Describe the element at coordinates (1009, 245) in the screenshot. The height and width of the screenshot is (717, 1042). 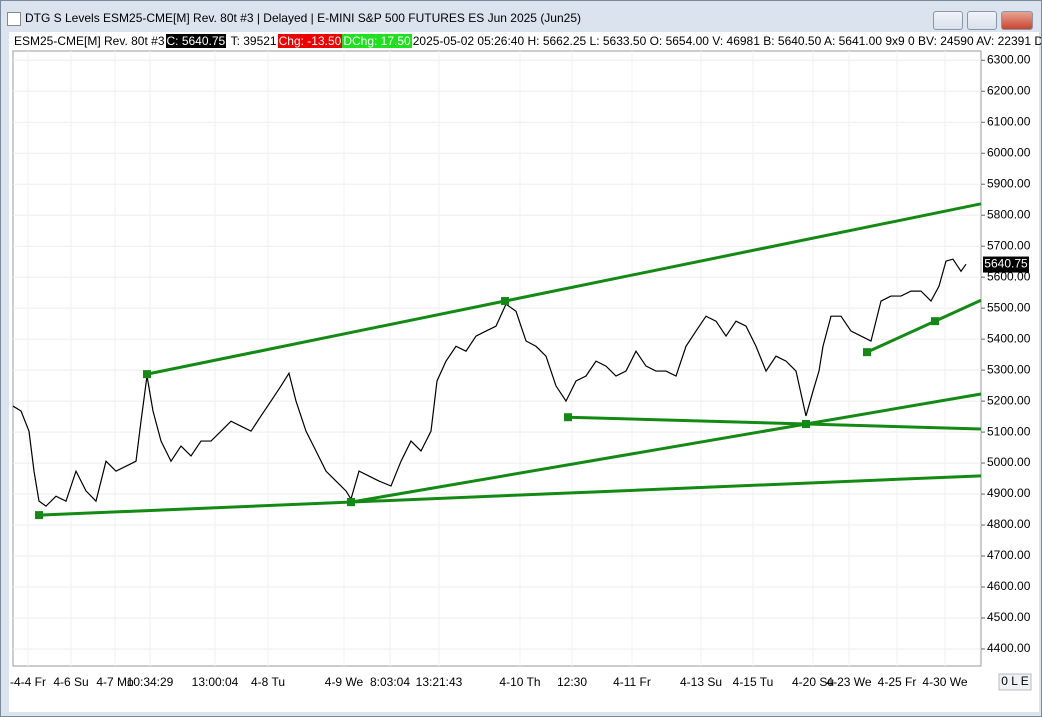
I see `y-tick-label: 5700.00` at that location.